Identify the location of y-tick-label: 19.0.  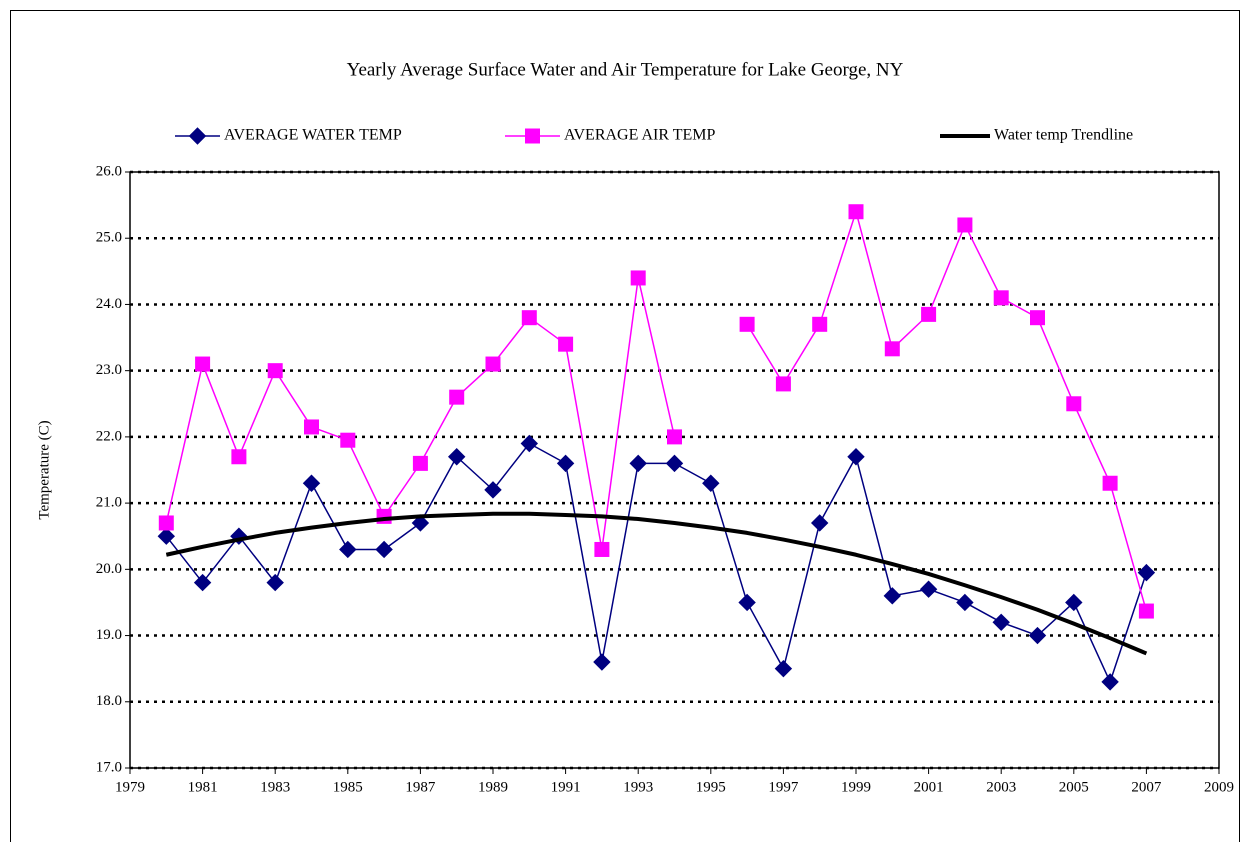
(109, 635).